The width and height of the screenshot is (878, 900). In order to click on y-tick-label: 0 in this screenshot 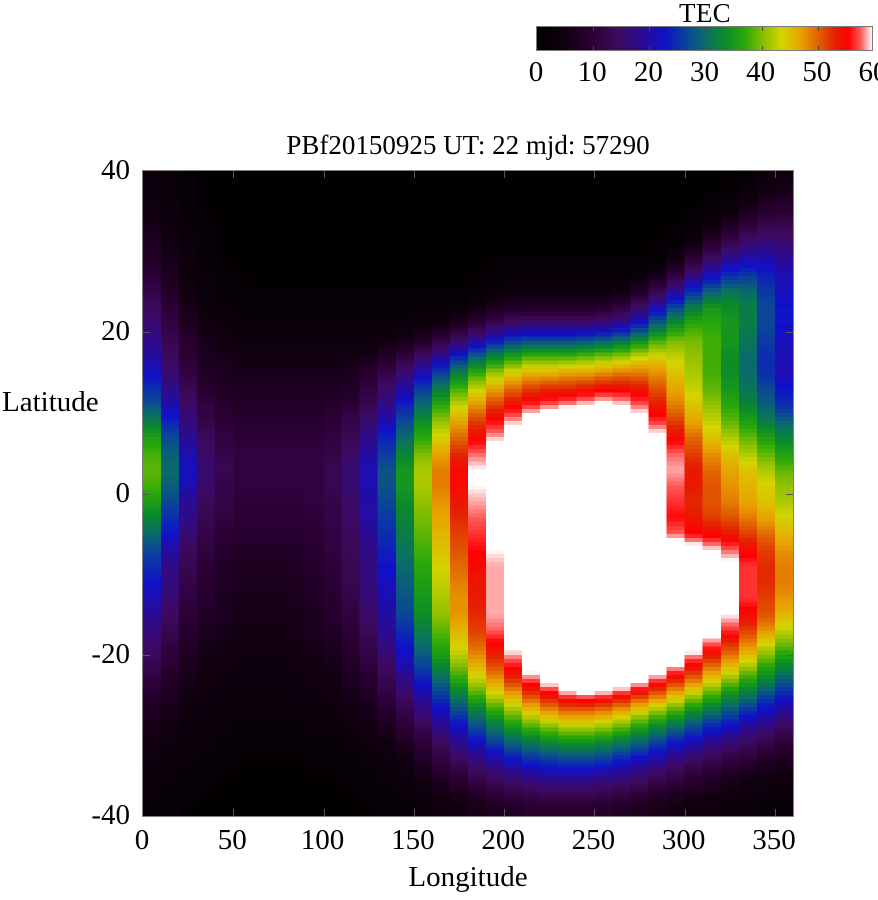, I will do `click(123, 492)`.